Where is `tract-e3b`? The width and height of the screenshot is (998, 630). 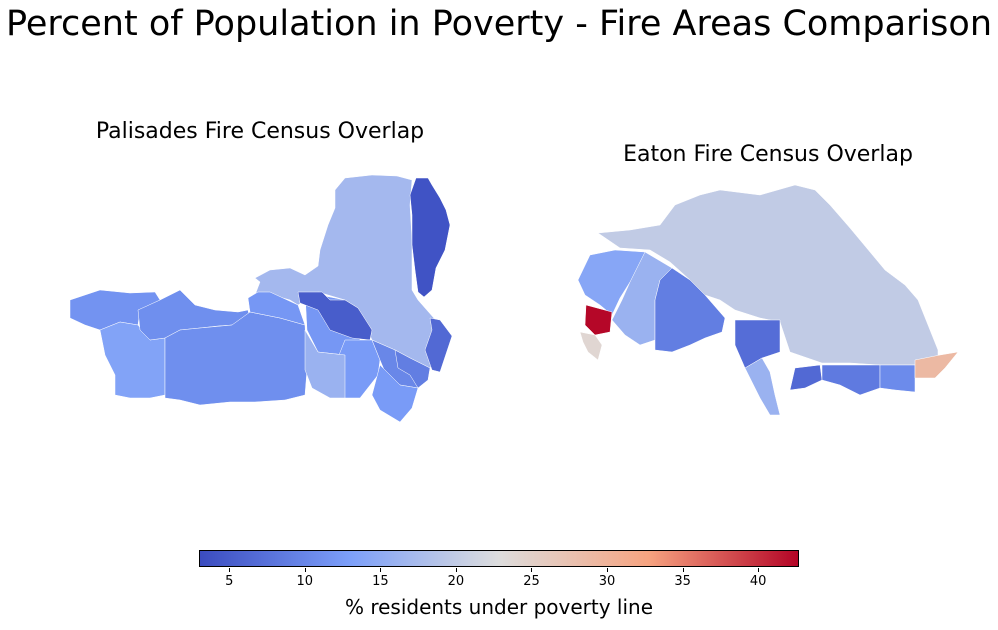 tract-e3b is located at coordinates (762, 386).